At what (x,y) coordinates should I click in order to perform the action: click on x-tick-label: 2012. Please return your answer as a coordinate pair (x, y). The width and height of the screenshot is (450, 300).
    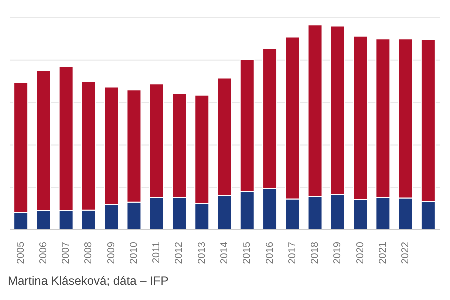
    Looking at the image, I should click on (180, 253).